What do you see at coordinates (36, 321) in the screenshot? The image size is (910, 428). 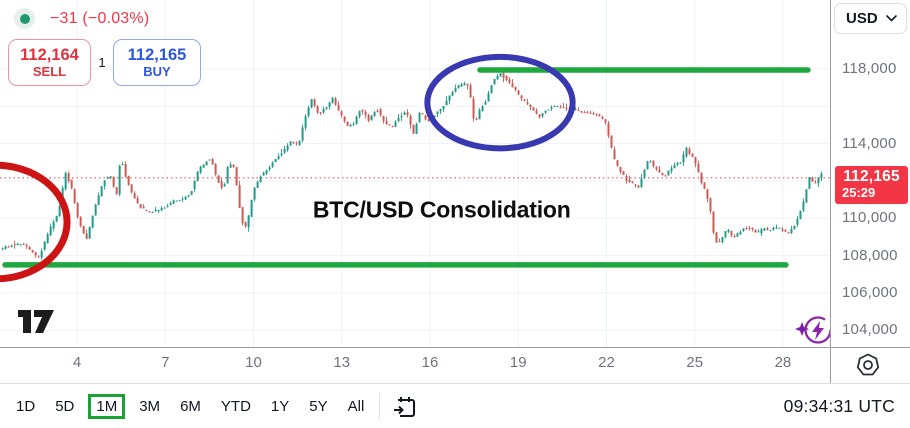 I see `tradingview-logo` at bounding box center [36, 321].